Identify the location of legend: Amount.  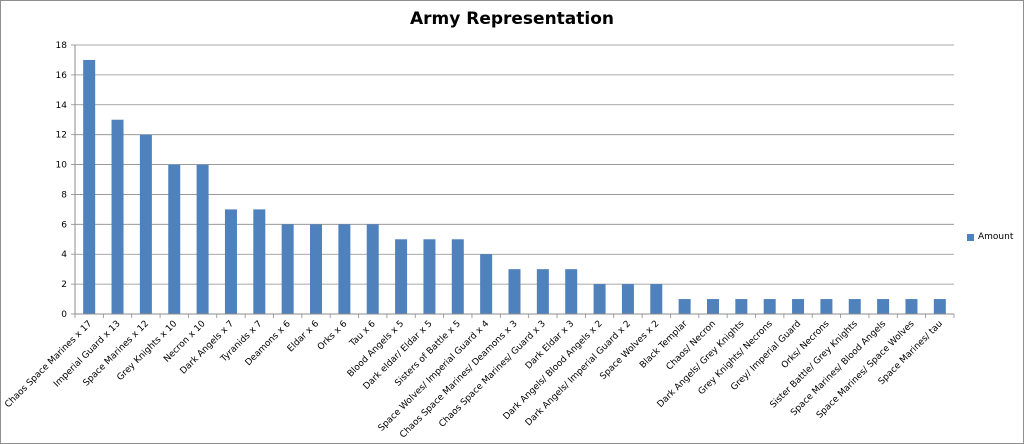
(990, 237).